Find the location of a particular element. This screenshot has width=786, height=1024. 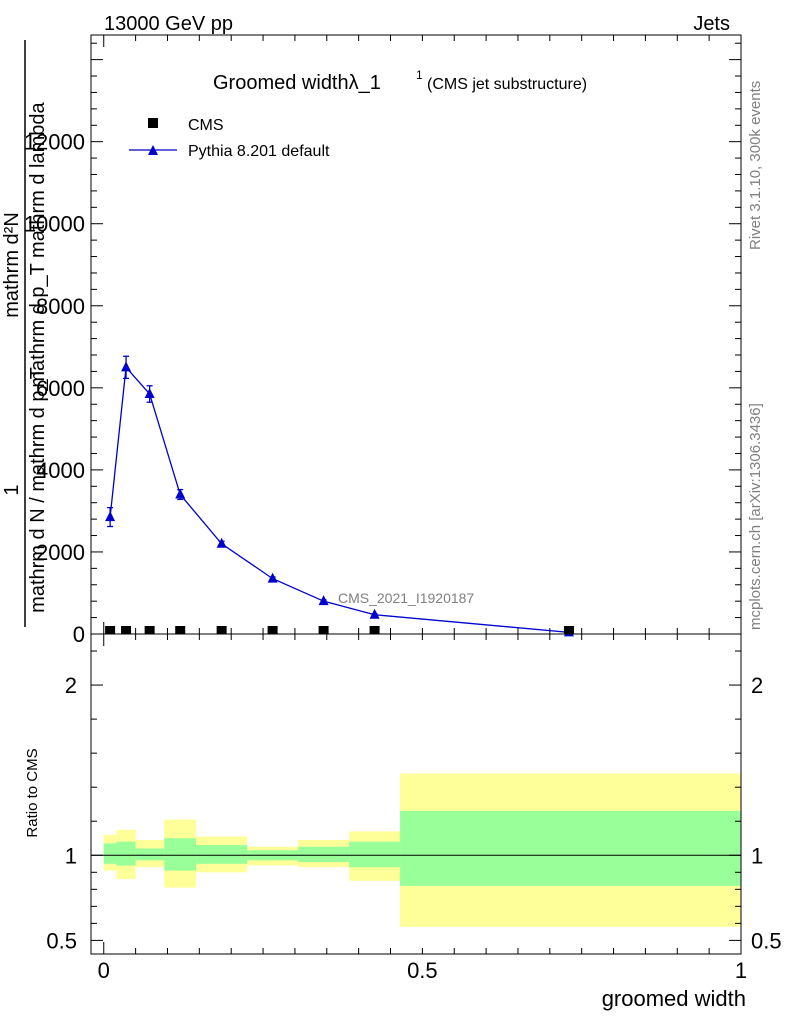

legend-pythia-marker is located at coordinates (153, 150).